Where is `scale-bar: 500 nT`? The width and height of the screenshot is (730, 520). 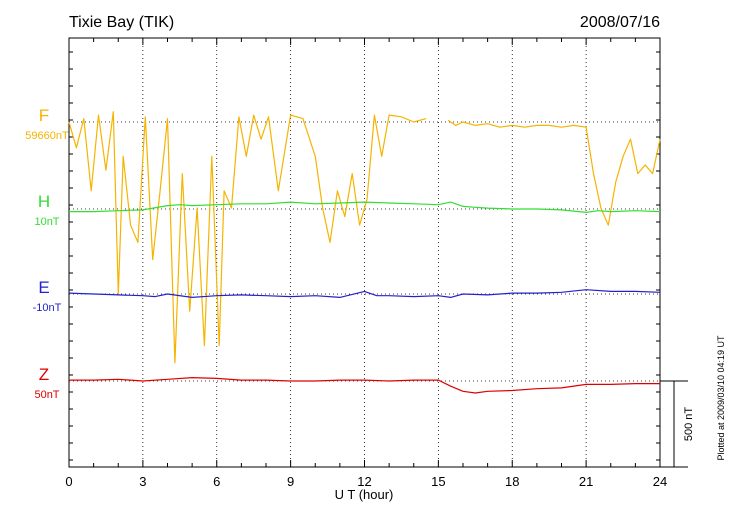
scale-bar: 500 nT is located at coordinates (677, 424).